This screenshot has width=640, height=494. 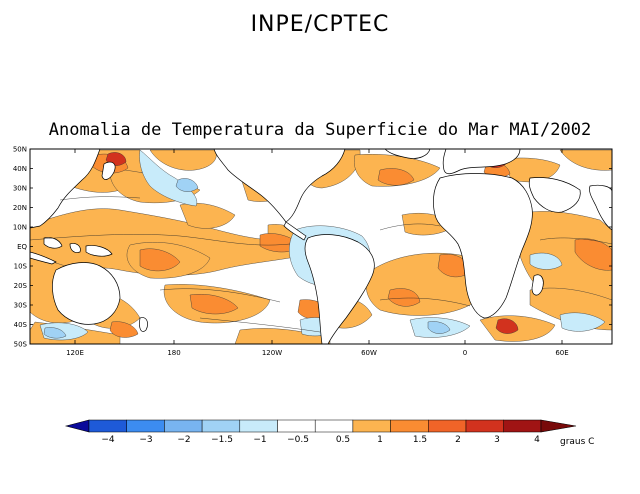 What do you see at coordinates (21, 306) in the screenshot?
I see `lat-label: 30S` at bounding box center [21, 306].